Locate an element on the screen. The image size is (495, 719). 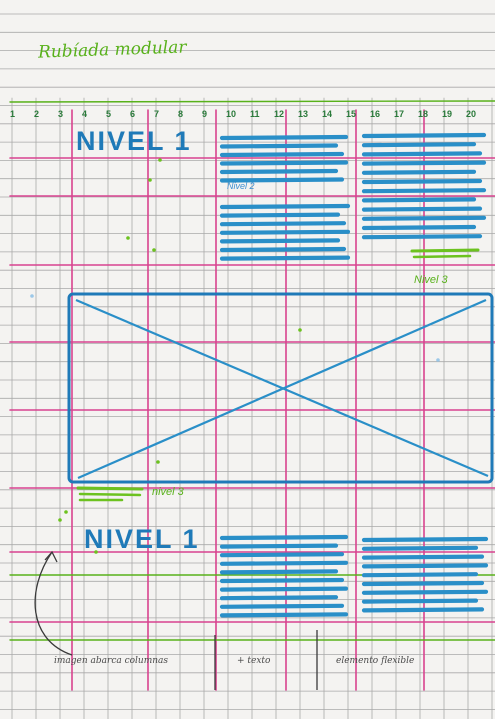
text-block-top-right is located at coordinates (424, 186).